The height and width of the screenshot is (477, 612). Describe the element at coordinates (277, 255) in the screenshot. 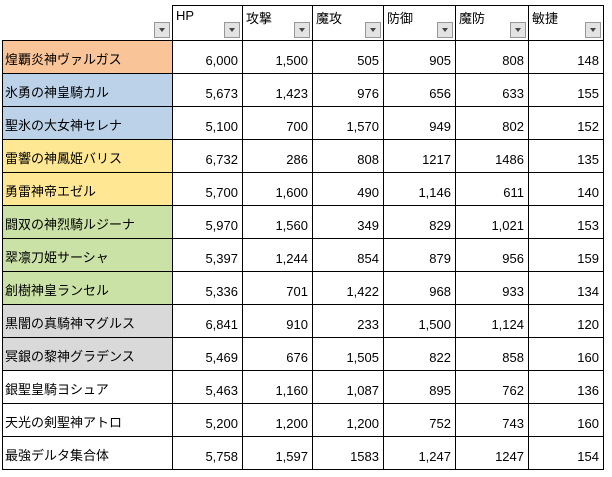

I see `stat-value-cell: 1,244` at that location.